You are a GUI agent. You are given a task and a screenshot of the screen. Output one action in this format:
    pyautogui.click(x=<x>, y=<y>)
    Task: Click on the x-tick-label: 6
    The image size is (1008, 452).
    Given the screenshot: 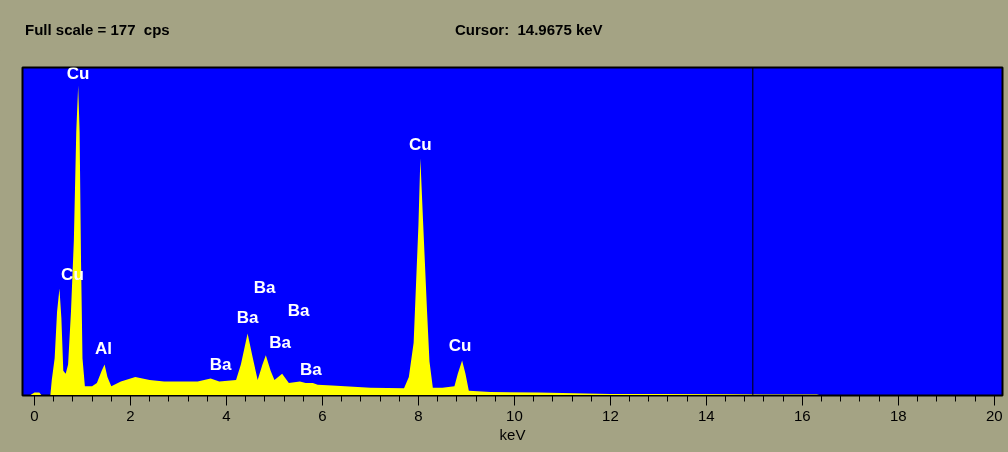 What is the action you would take?
    pyautogui.click(x=322, y=415)
    